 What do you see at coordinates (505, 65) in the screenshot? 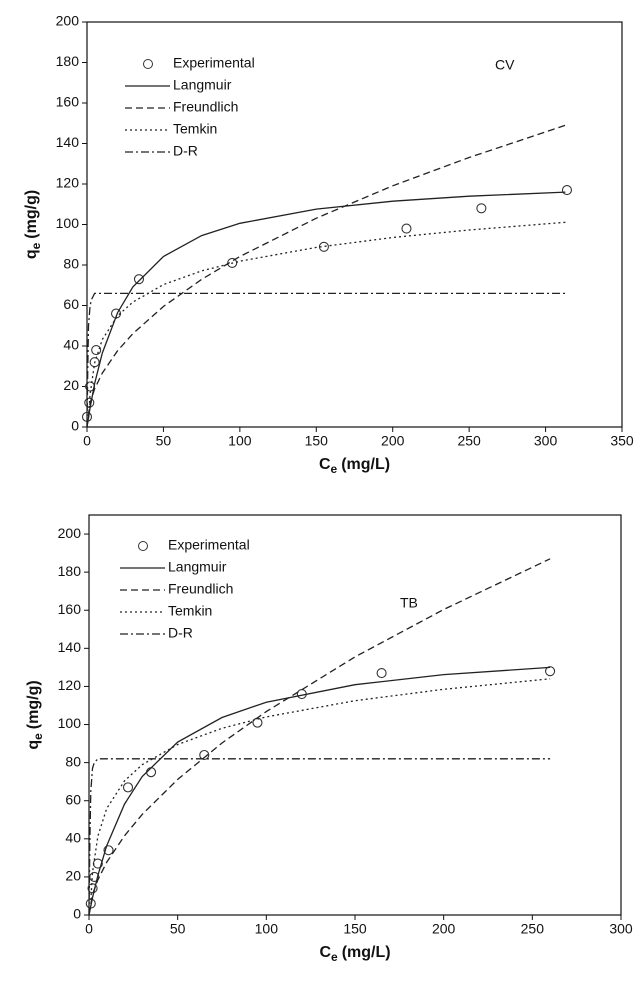
I see `annotation: CV` at bounding box center [505, 65].